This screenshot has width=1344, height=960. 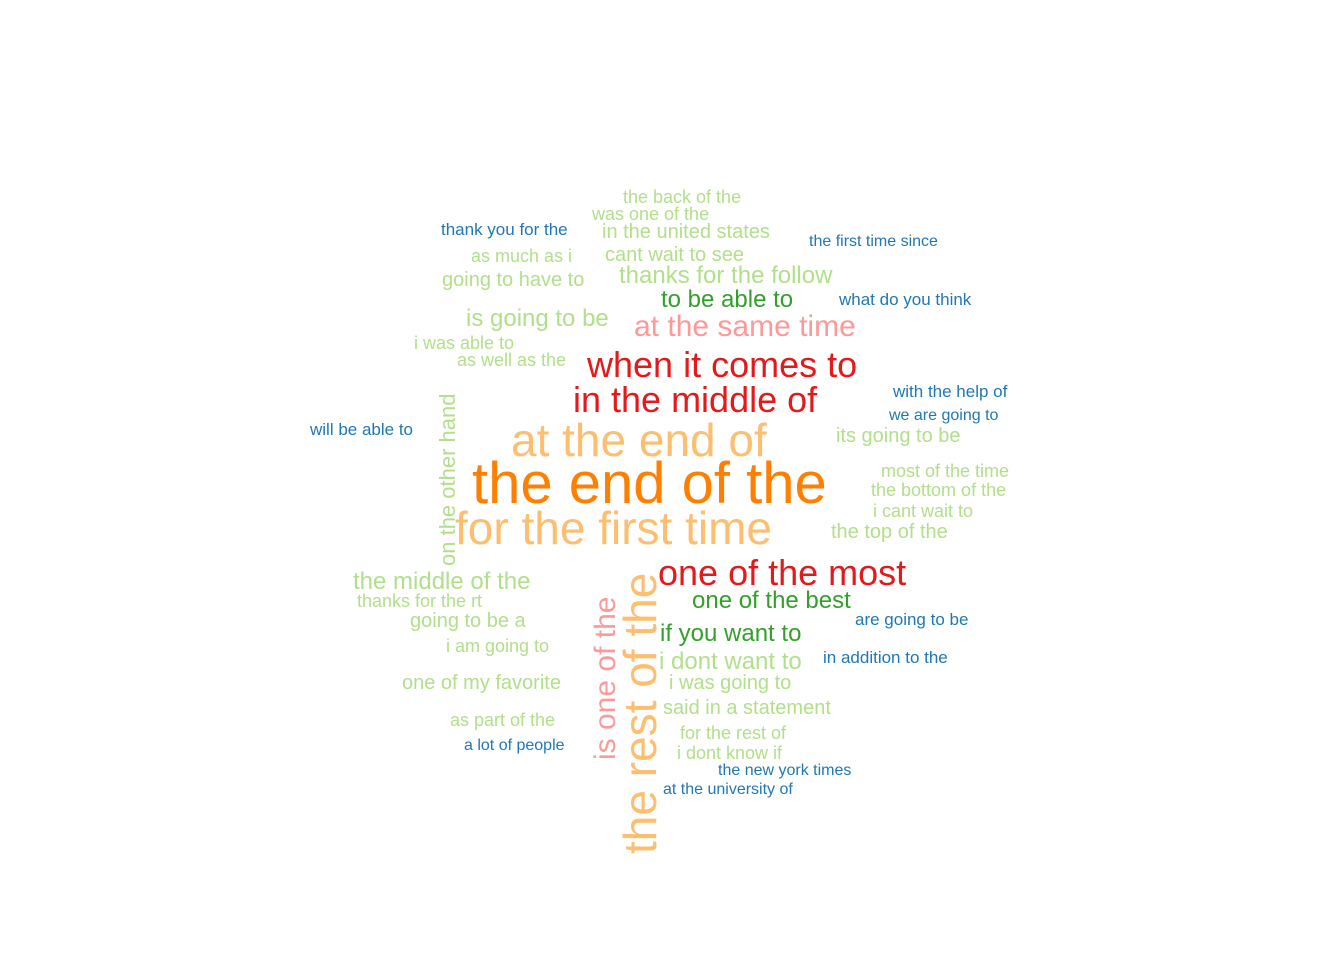 What do you see at coordinates (640, 713) in the screenshot?
I see `cloud-word: the rest of the` at bounding box center [640, 713].